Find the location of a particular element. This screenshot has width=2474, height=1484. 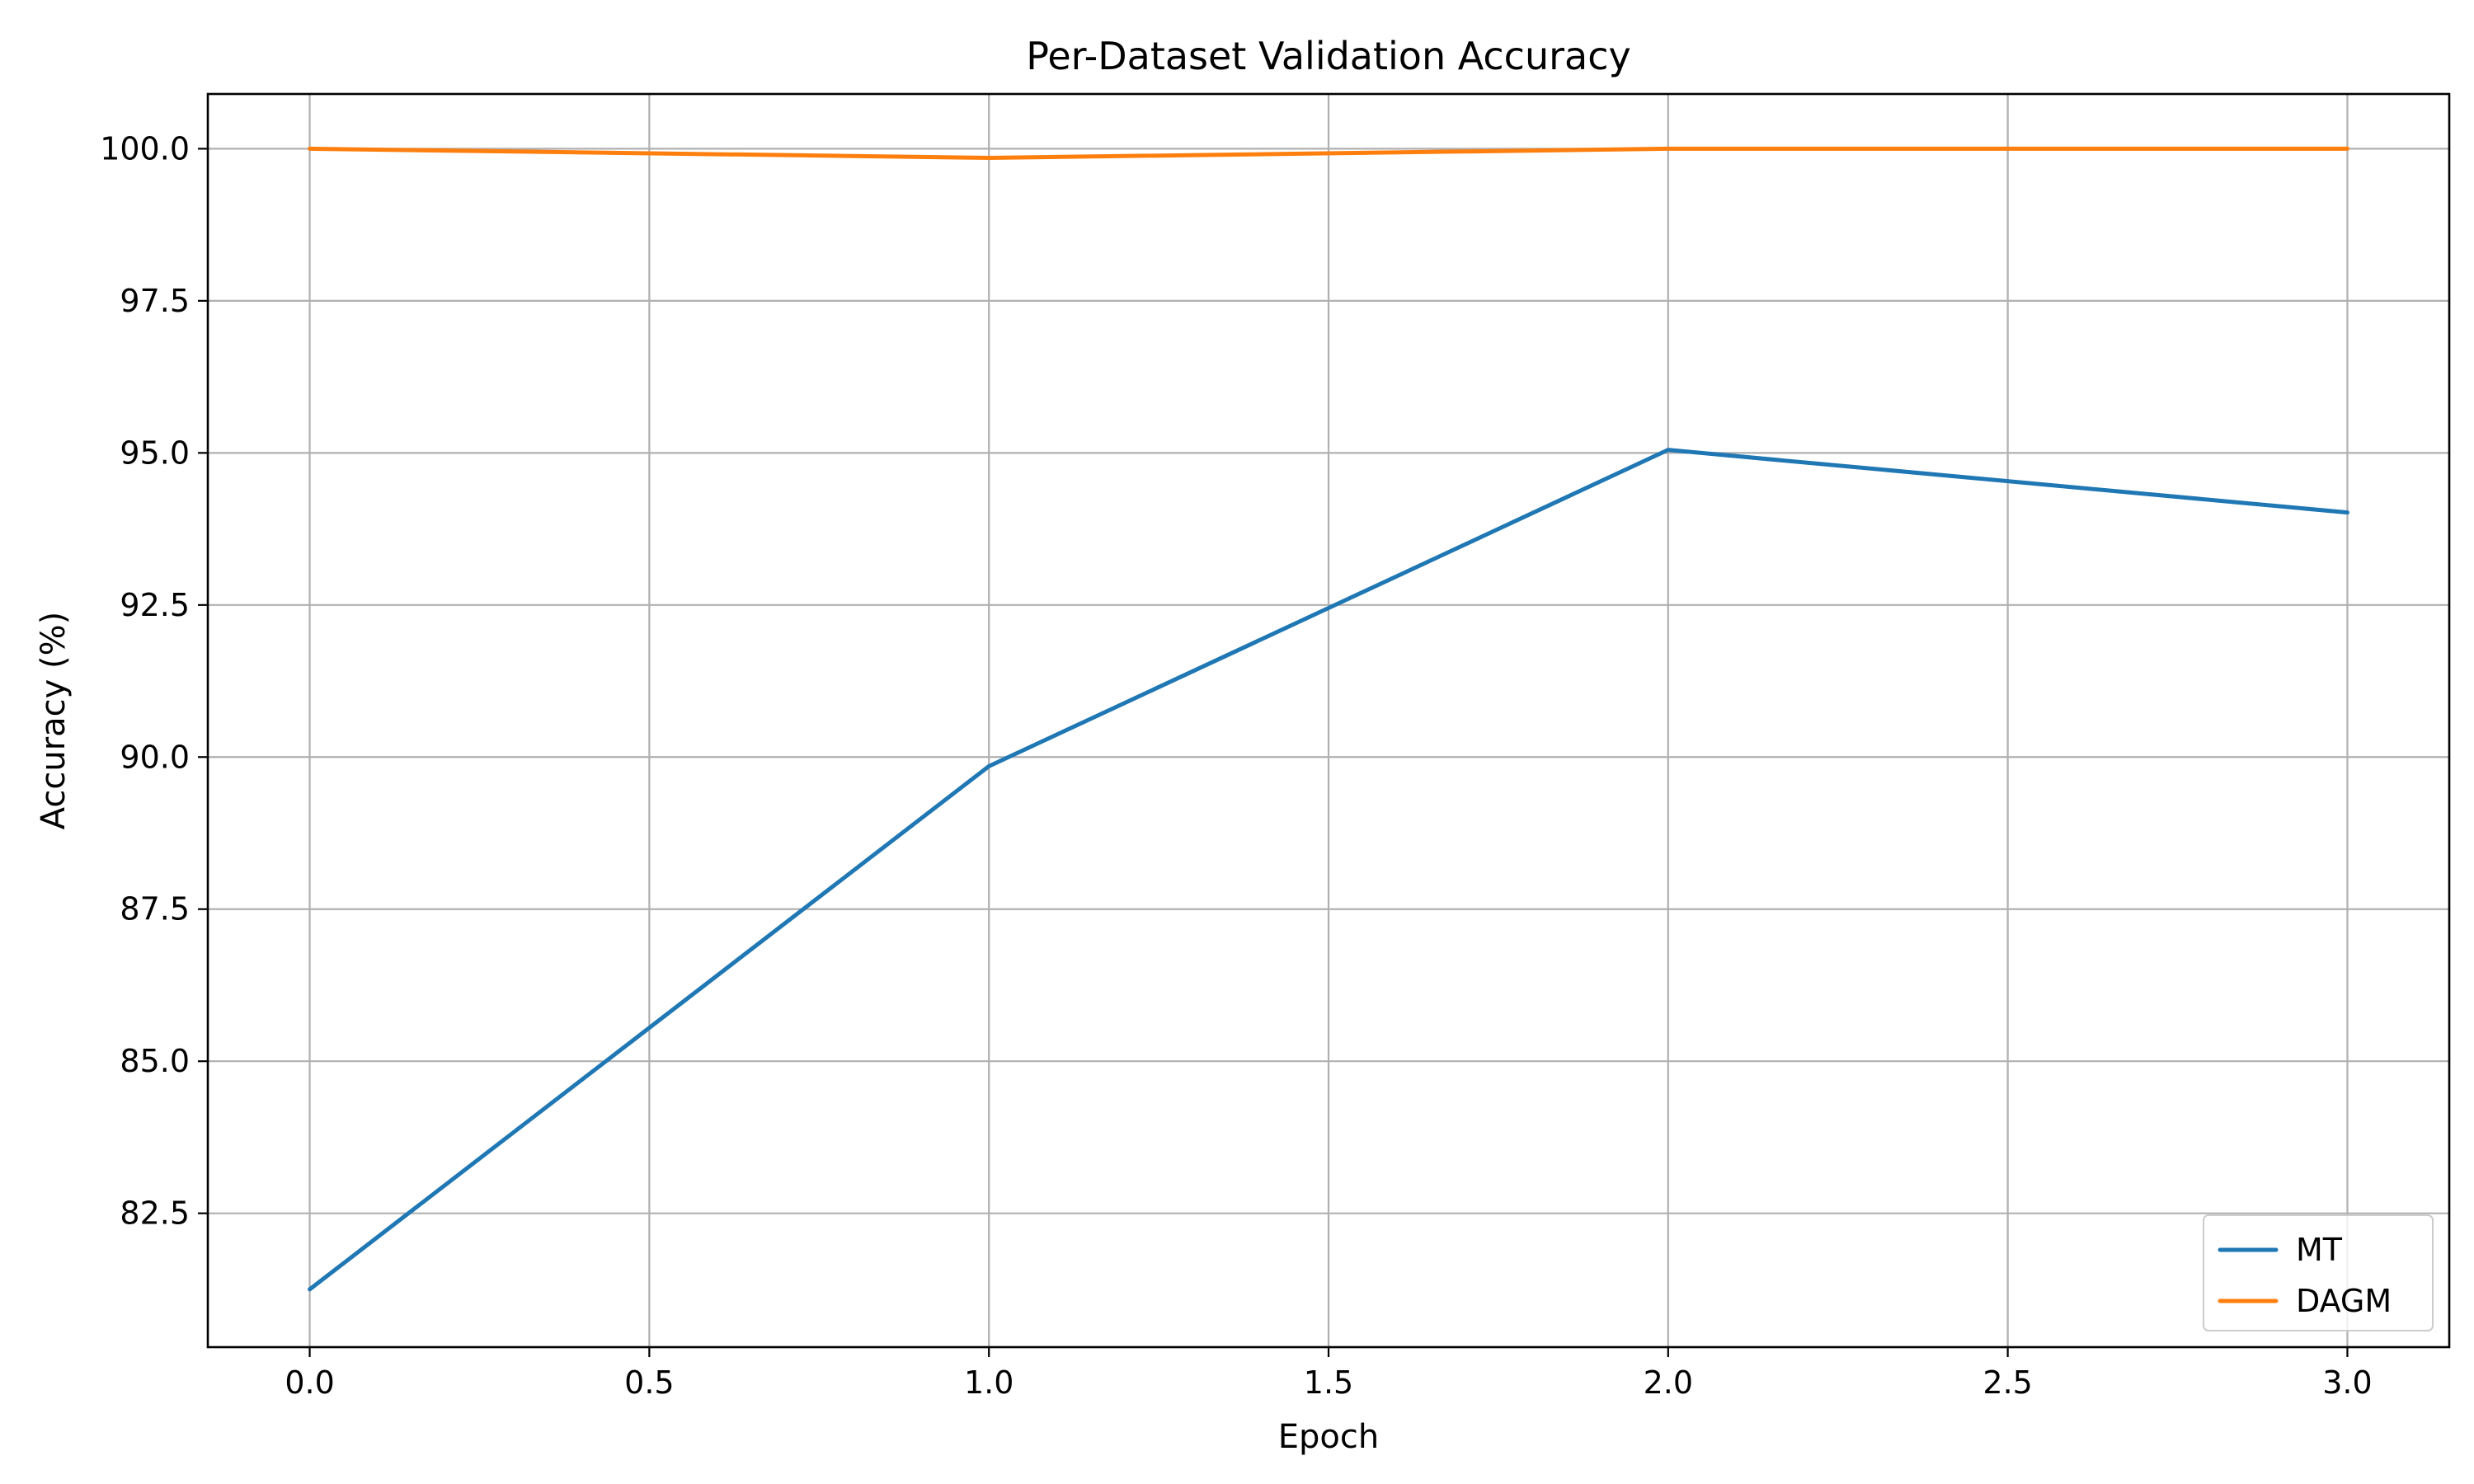

y-tick-label: 90.0 is located at coordinates (155, 757).